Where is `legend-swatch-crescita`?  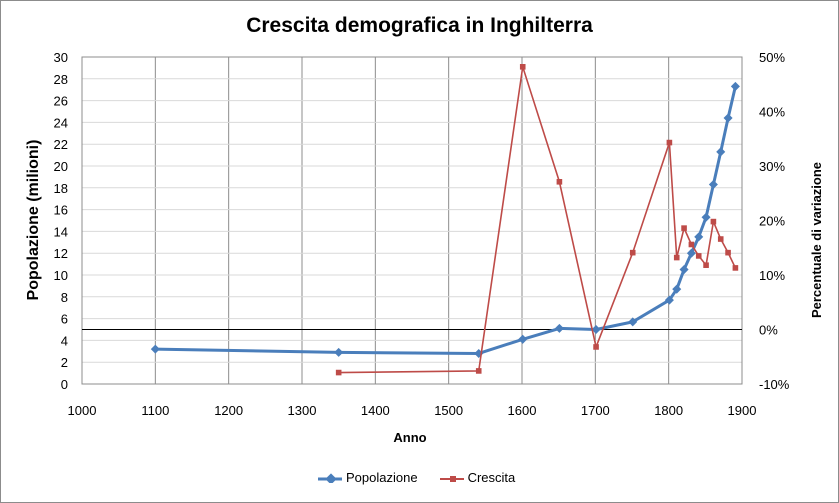 legend-swatch-crescita is located at coordinates (451, 478).